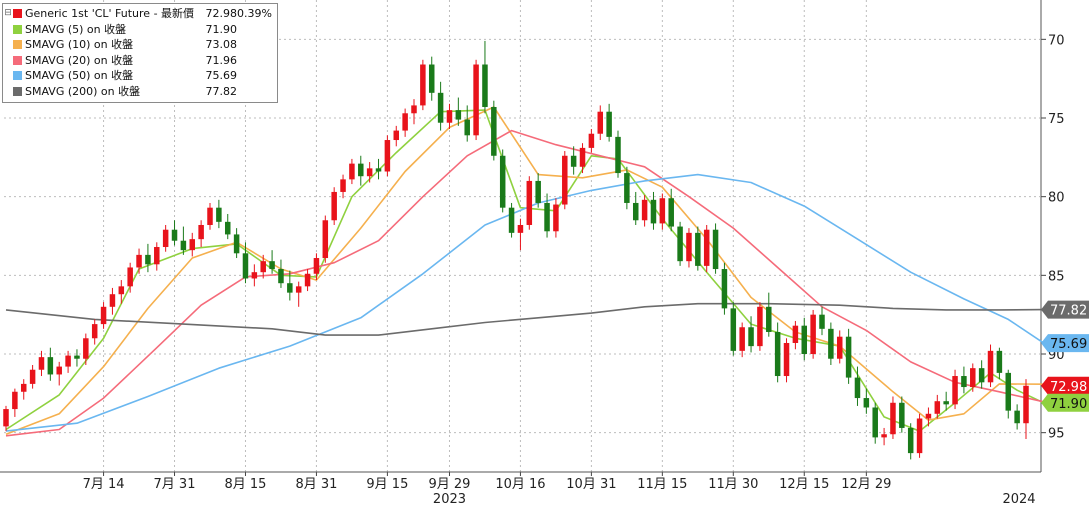 The image size is (1090, 507). I want to click on legend-label: Generic 1st 'CL' Future - 最新價, so click(110, 13).